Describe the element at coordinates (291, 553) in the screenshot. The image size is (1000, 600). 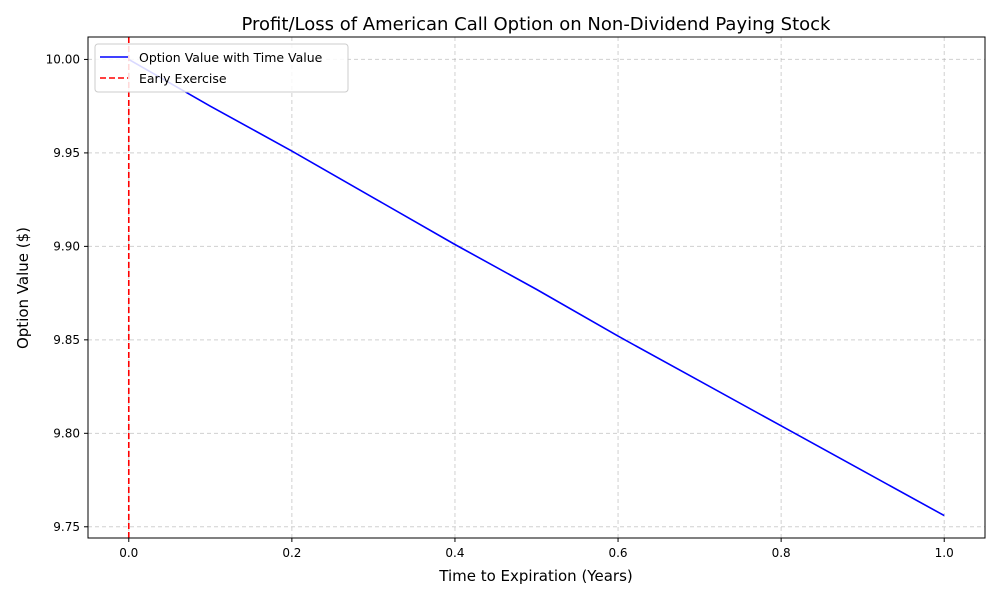
I see `x-tick-label: 0.2` at that location.